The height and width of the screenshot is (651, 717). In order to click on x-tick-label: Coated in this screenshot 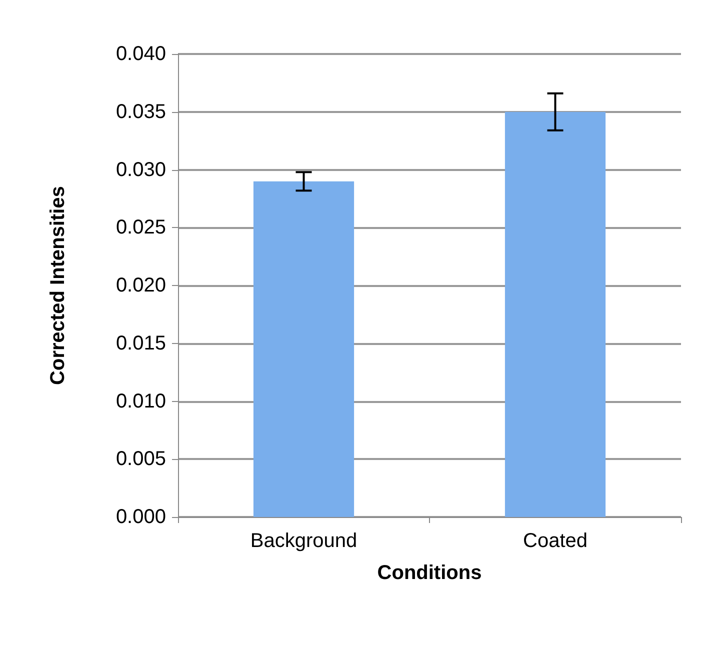, I will do `click(555, 541)`.